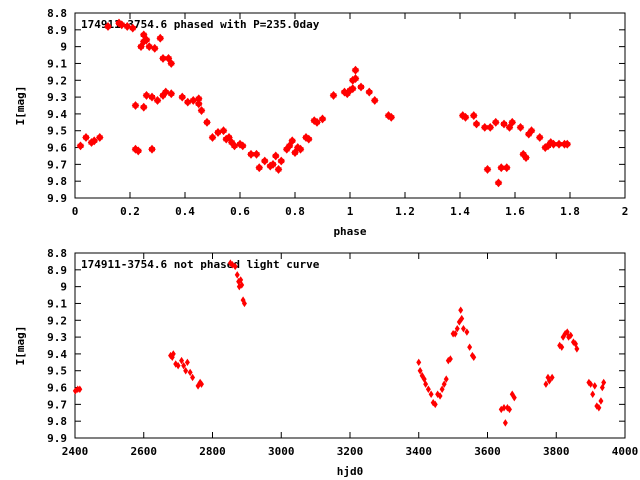 Image resolution: width=640 pixels, height=480 pixels. What do you see at coordinates (57, 388) in the screenshot?
I see `unphased-y-tick-label: 9.6` at bounding box center [57, 388].